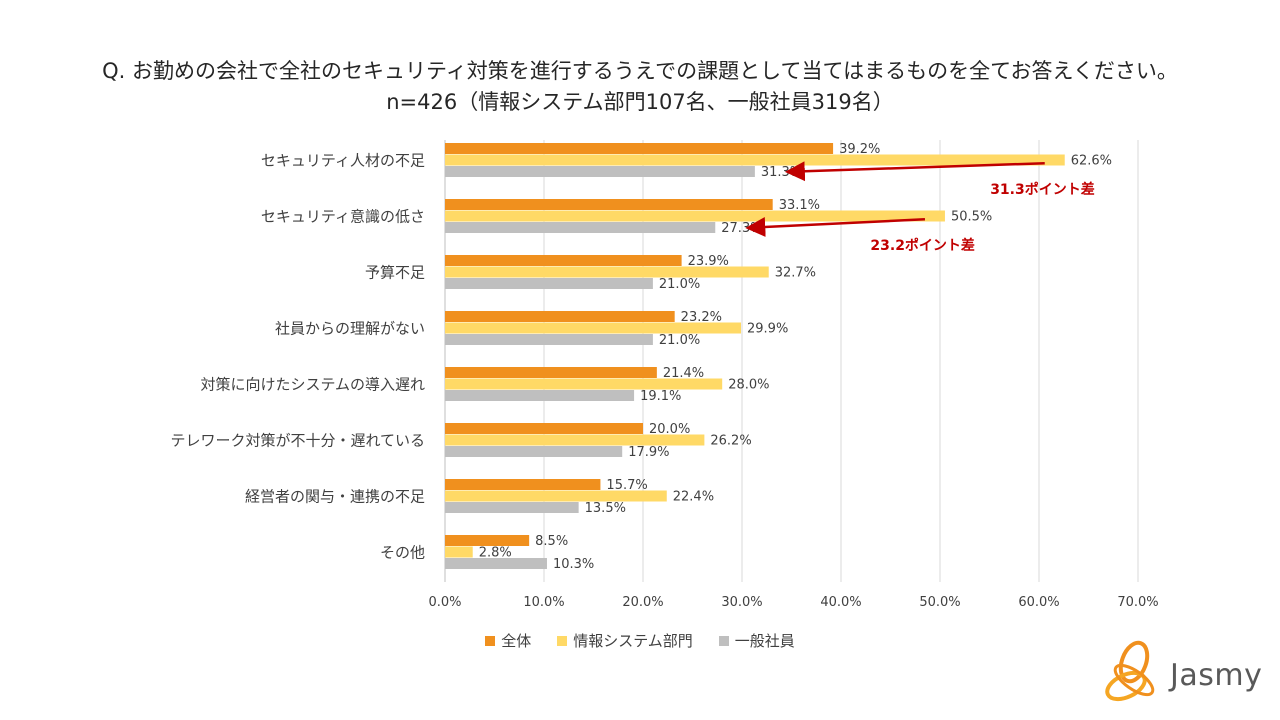 This screenshot has width=1280, height=720. Describe the element at coordinates (971, 217) in the screenshot. I see `data-label: 50.5%` at that location.